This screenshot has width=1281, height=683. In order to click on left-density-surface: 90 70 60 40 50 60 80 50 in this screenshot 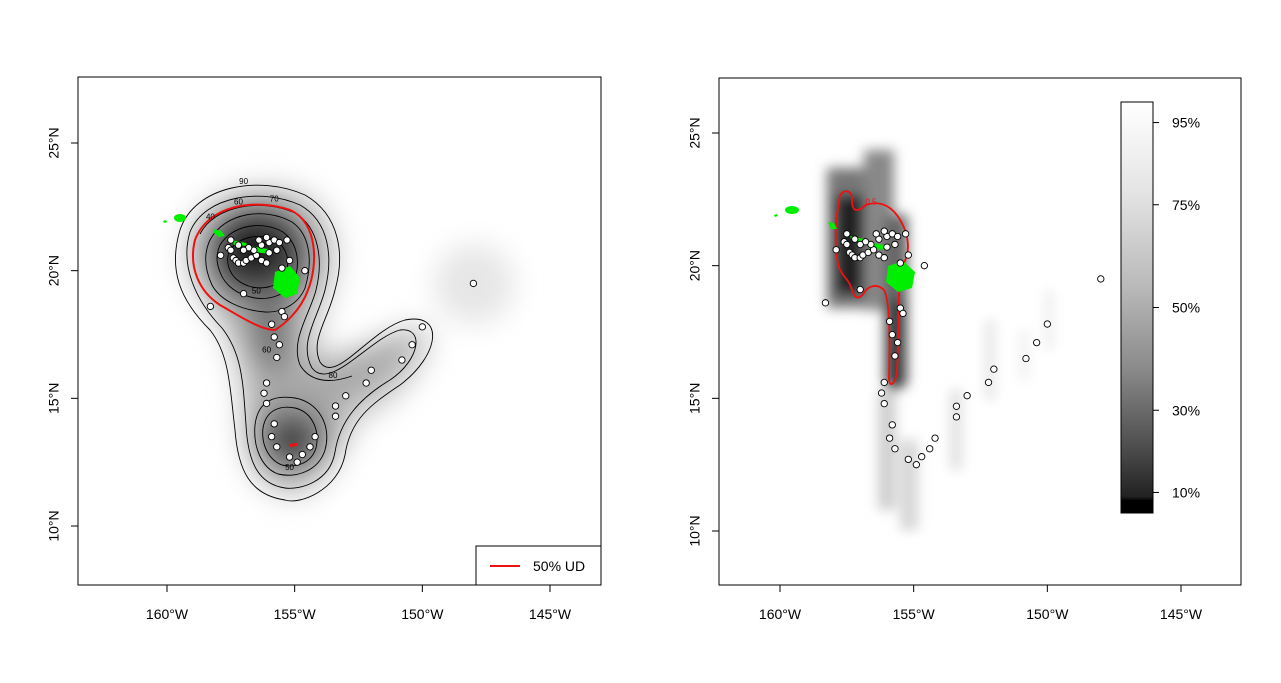, I will do `click(338, 339)`.